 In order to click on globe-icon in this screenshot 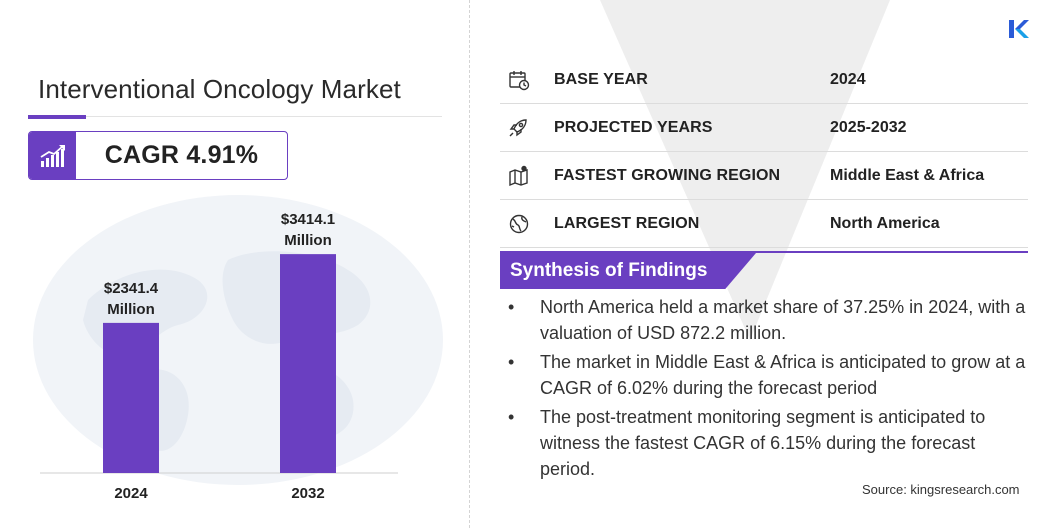, I will do `click(527, 224)`.